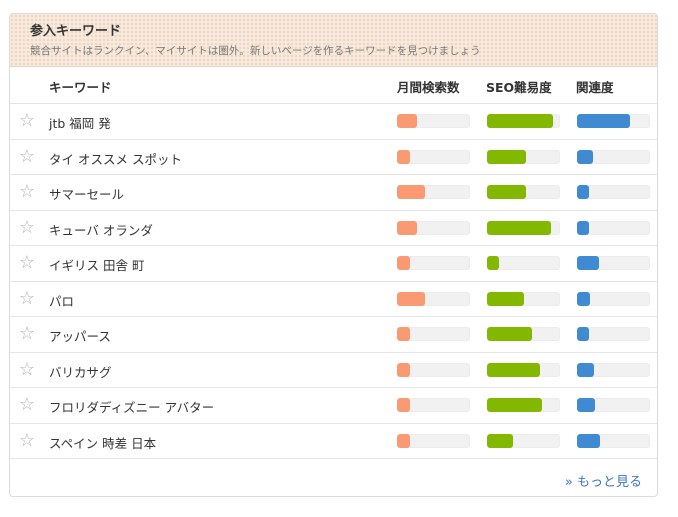 The height and width of the screenshot is (517, 678). What do you see at coordinates (62, 301) in the screenshot?
I see `keyword-text: パロ` at bounding box center [62, 301].